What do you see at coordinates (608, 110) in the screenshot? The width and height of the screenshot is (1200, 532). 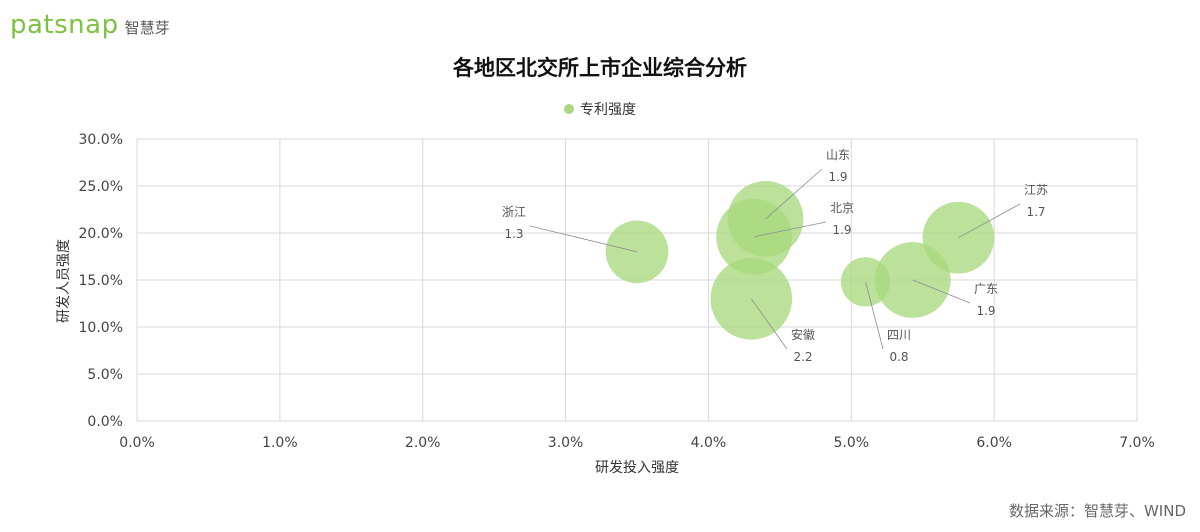 I see `legend-label: 专利强度` at bounding box center [608, 110].